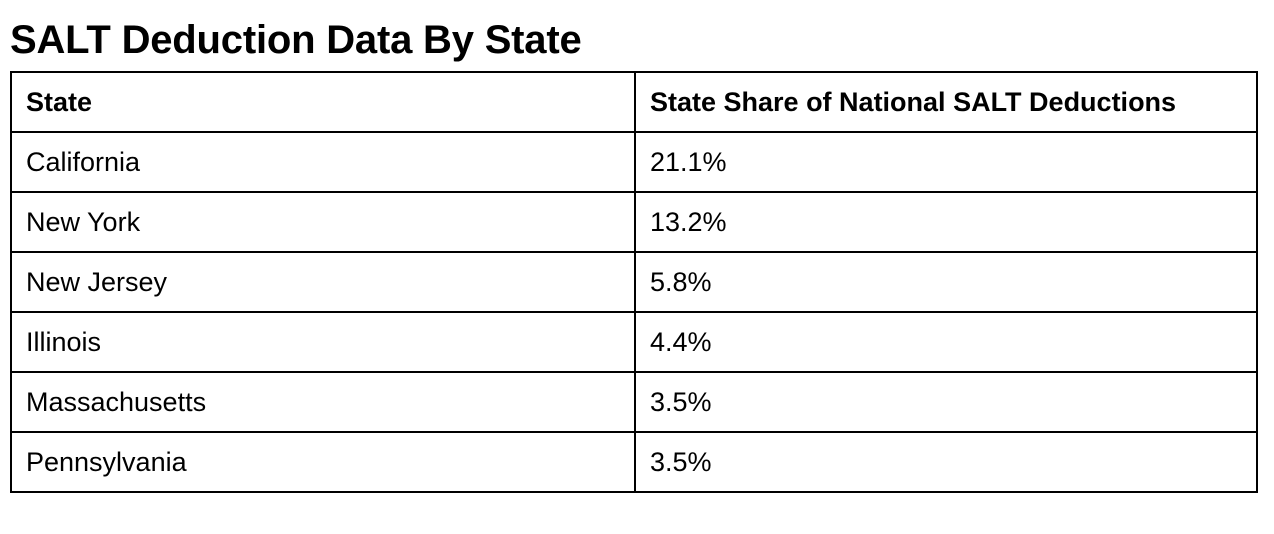  What do you see at coordinates (323, 222) in the screenshot?
I see `state-cell: New York` at bounding box center [323, 222].